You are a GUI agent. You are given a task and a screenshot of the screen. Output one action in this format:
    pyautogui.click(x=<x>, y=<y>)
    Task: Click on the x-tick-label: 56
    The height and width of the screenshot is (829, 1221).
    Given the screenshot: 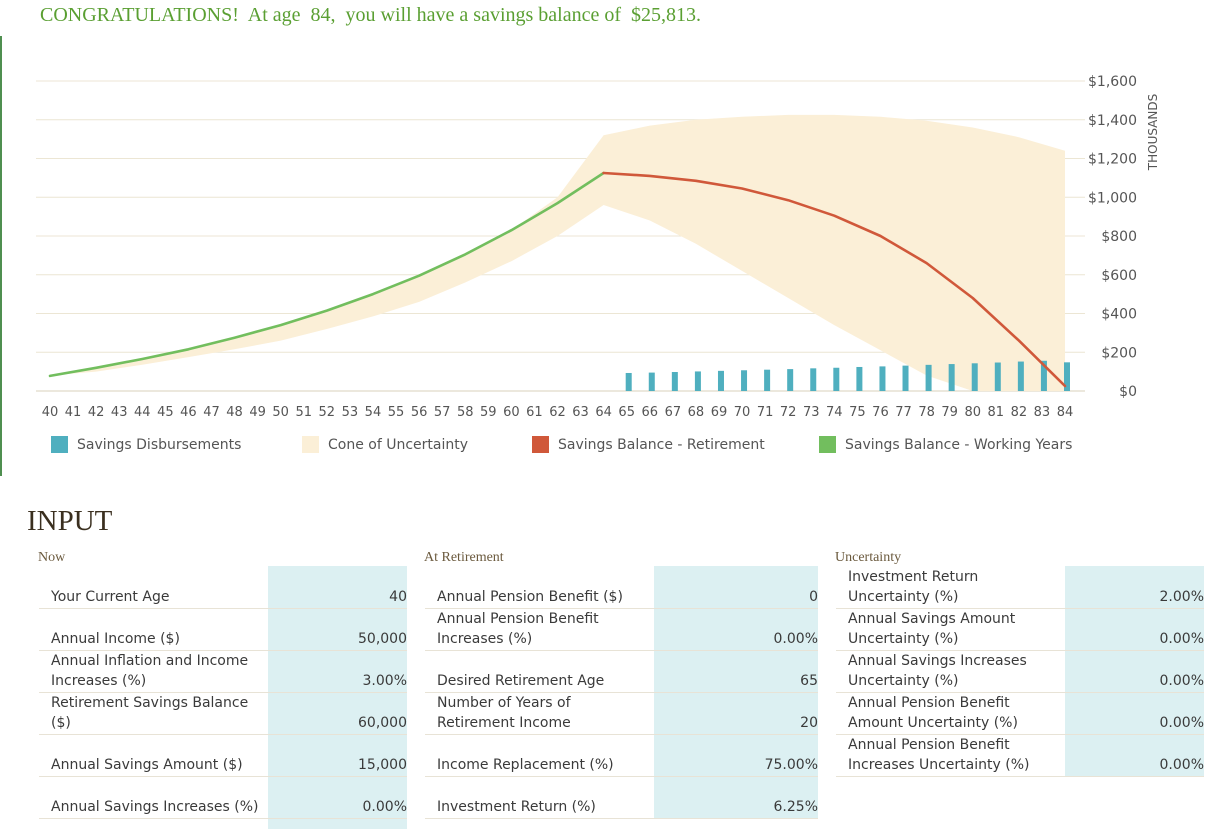 What is the action you would take?
    pyautogui.click(x=419, y=412)
    